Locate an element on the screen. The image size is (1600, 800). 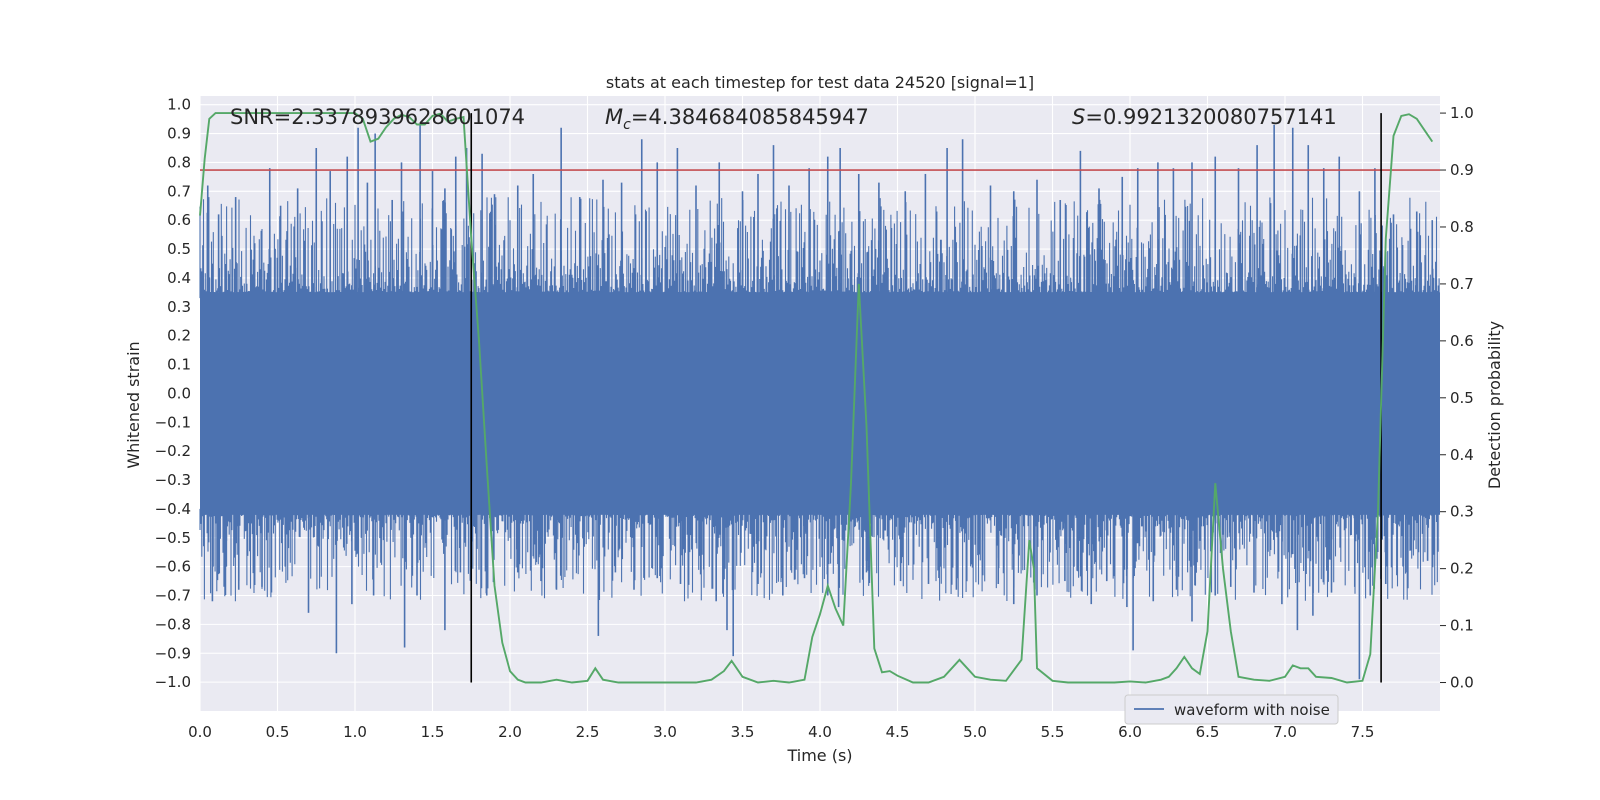
y-tick-label: 0.9 is located at coordinates (179, 134).